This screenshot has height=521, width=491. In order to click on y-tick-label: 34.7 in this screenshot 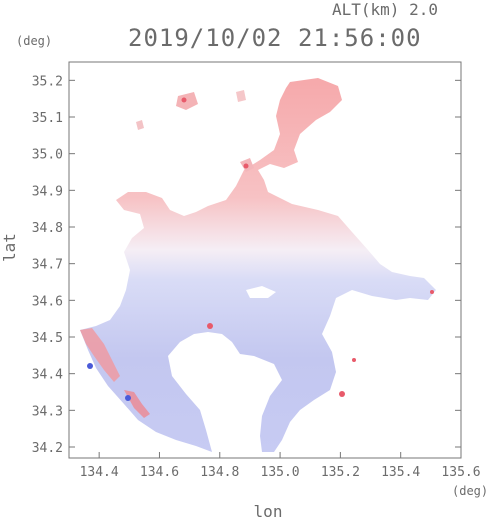, I will do `click(47, 265)`.